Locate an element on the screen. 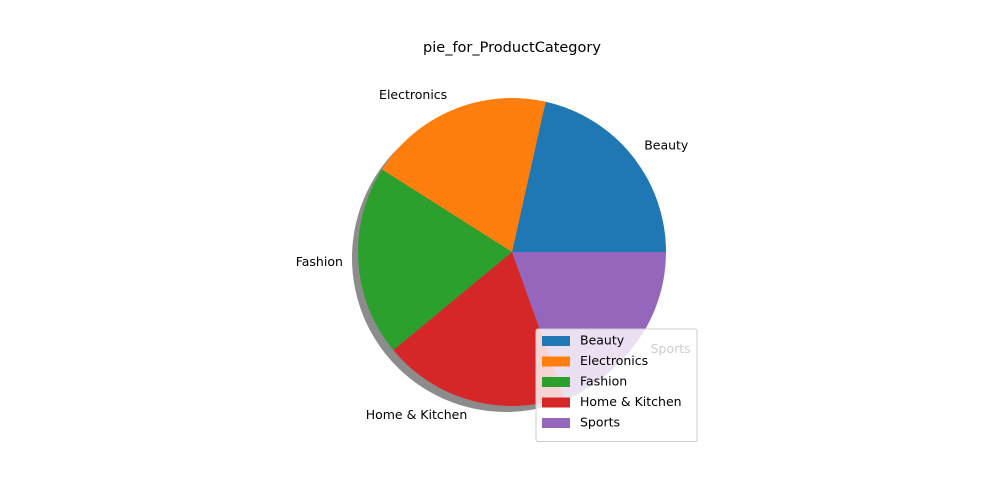 The width and height of the screenshot is (1000, 504). legend-label-electronics: Electronics is located at coordinates (614, 360).